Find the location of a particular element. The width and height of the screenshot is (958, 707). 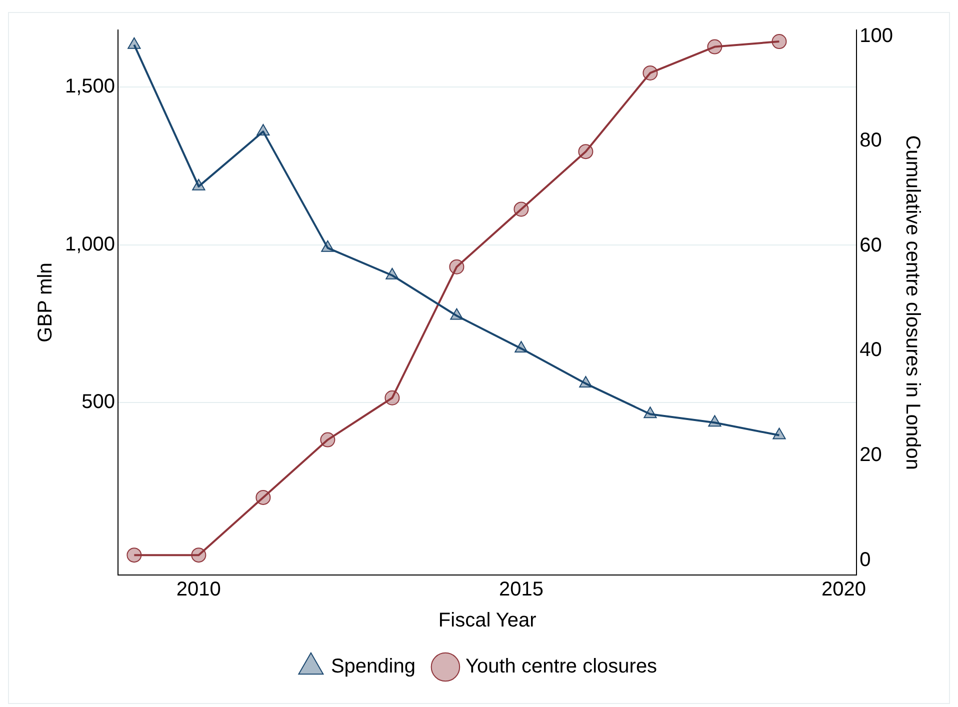

y2-tick-label: 80 is located at coordinates (871, 141).